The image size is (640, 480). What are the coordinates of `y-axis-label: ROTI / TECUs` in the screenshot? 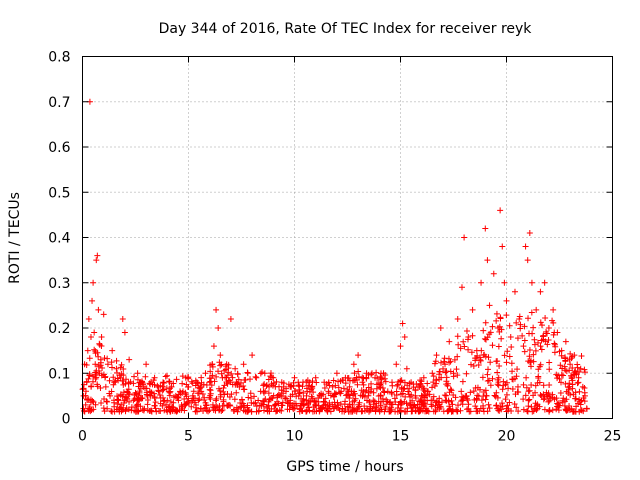 It's located at (15, 238).